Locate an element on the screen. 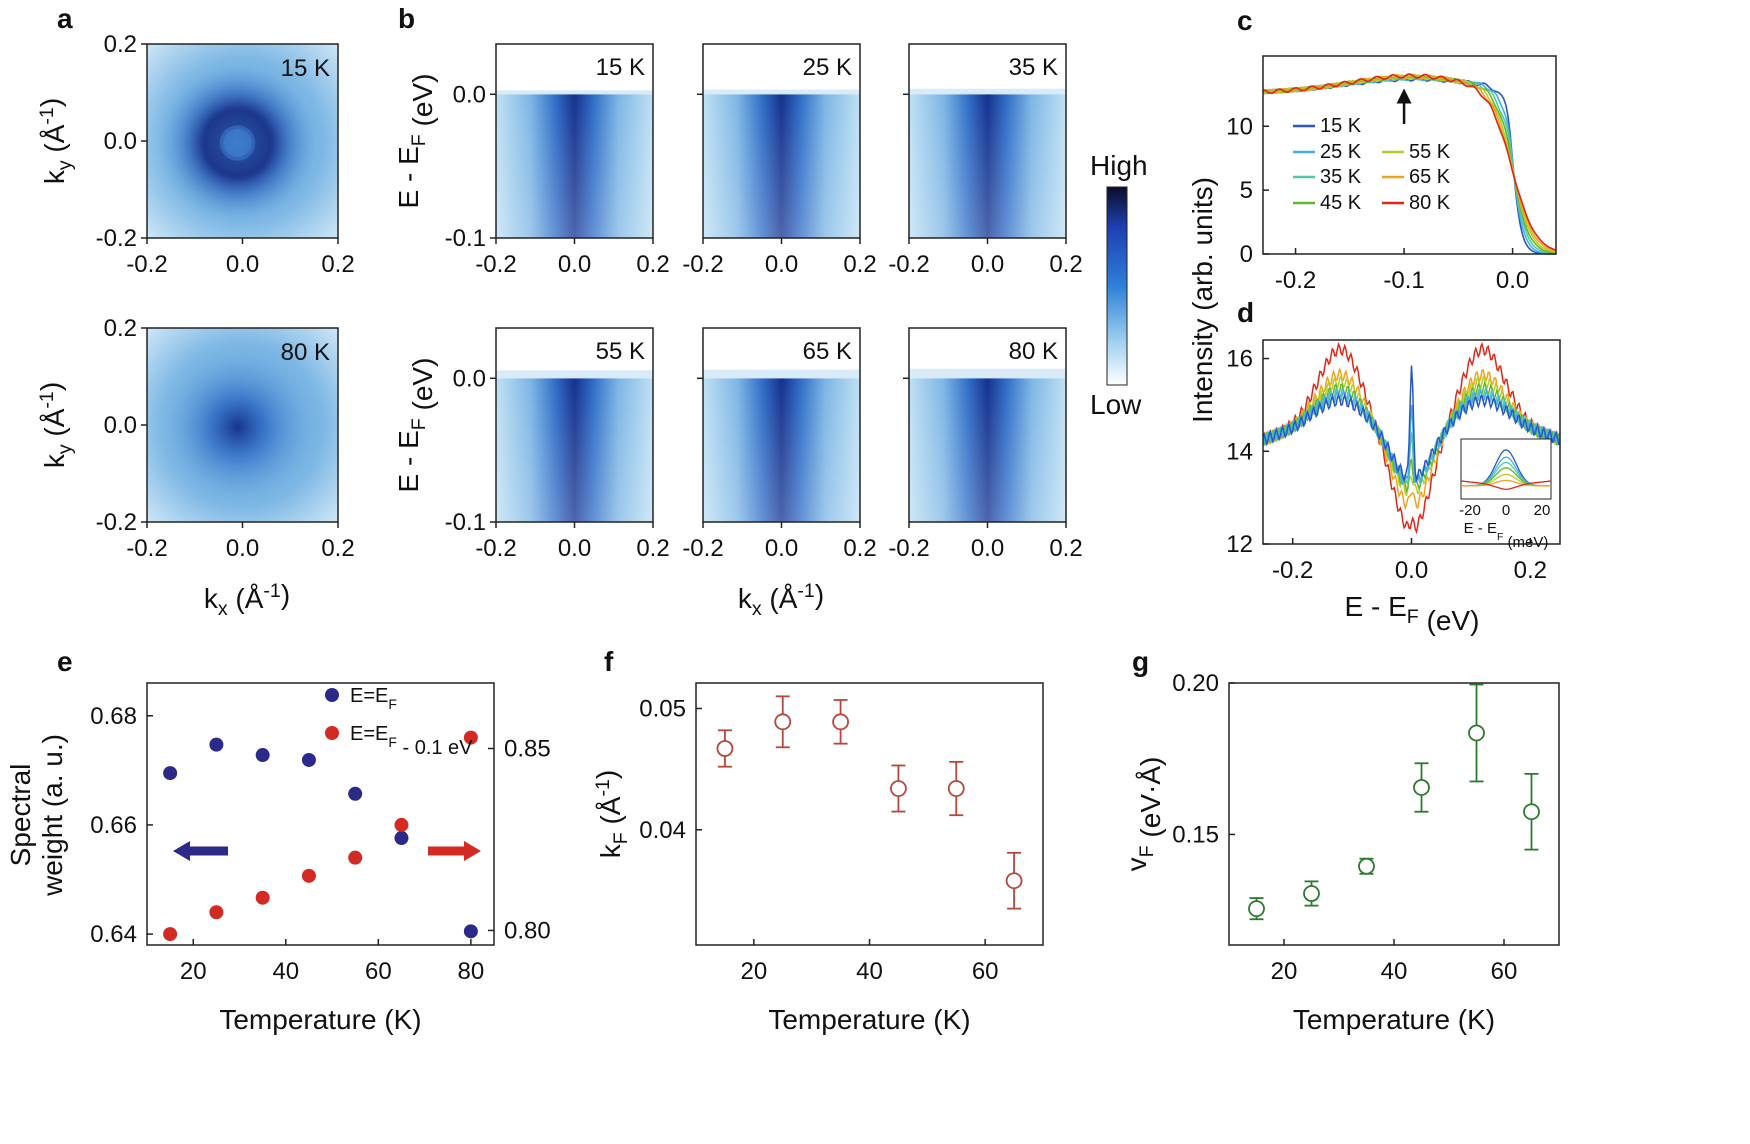 The image size is (1750, 1144). y-tick-label: 0.20 is located at coordinates (1195, 683).